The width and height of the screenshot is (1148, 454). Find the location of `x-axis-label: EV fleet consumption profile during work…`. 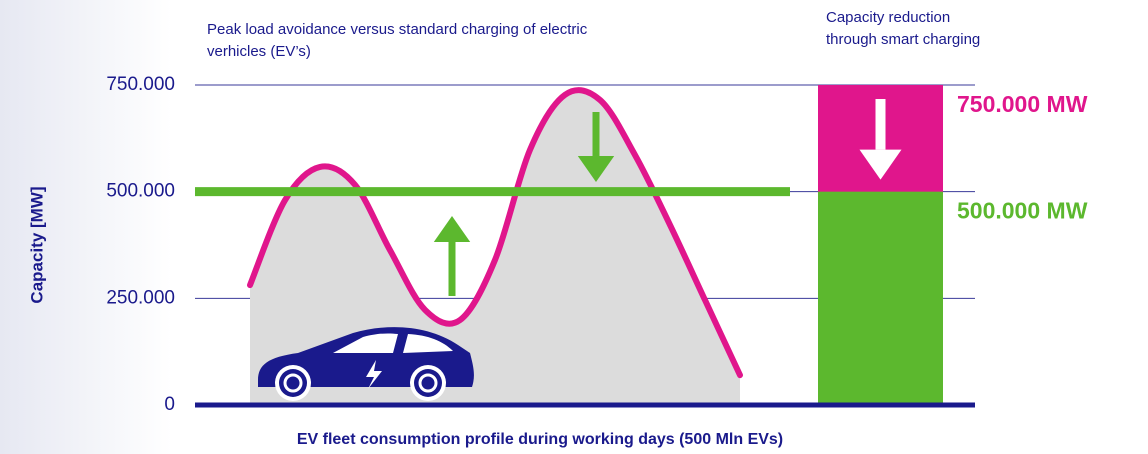

x-axis-label: EV fleet consumption profile during work… is located at coordinates (540, 439).